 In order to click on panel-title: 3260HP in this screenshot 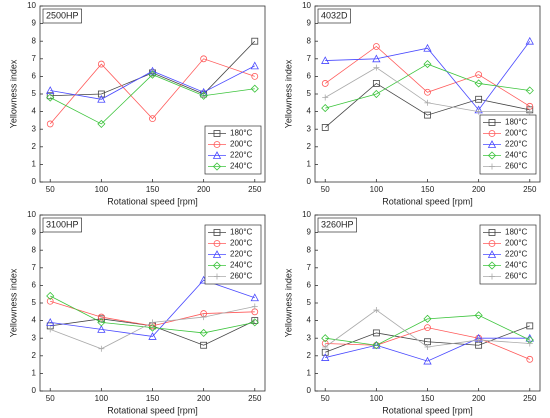, I will do `click(337, 224)`.